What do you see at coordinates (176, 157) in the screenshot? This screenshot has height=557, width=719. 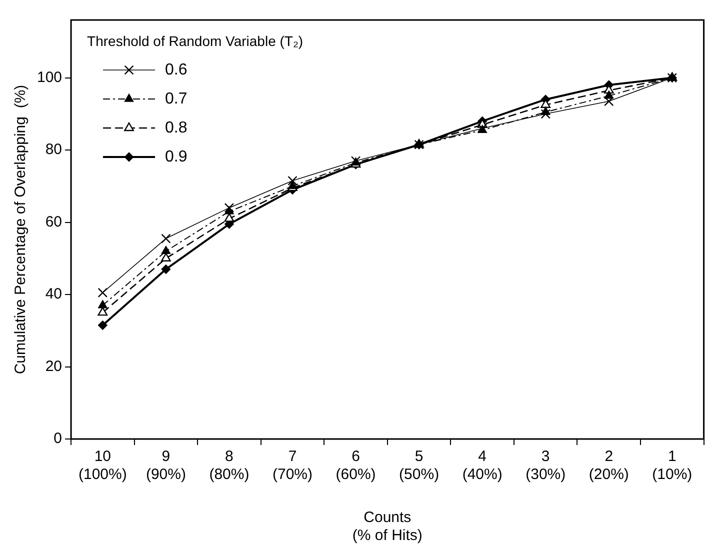 I see `legend-label: 0.9` at bounding box center [176, 157].